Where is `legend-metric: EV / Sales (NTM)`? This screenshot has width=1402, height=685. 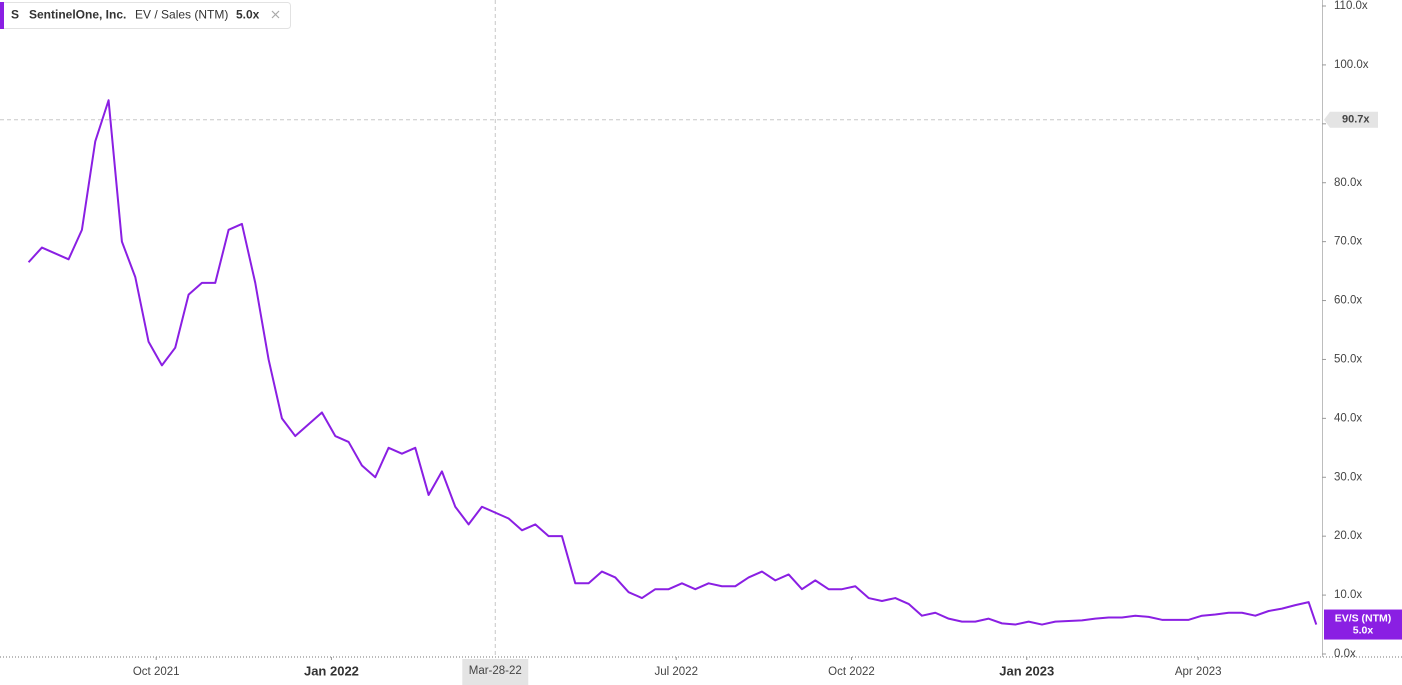
legend-metric: EV / Sales (NTM) is located at coordinates (181, 15).